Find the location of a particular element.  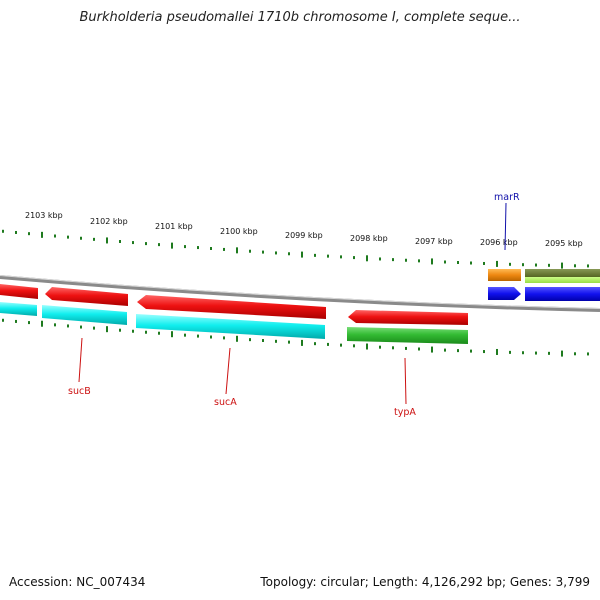

leader-line-typA is located at coordinates (405, 381).